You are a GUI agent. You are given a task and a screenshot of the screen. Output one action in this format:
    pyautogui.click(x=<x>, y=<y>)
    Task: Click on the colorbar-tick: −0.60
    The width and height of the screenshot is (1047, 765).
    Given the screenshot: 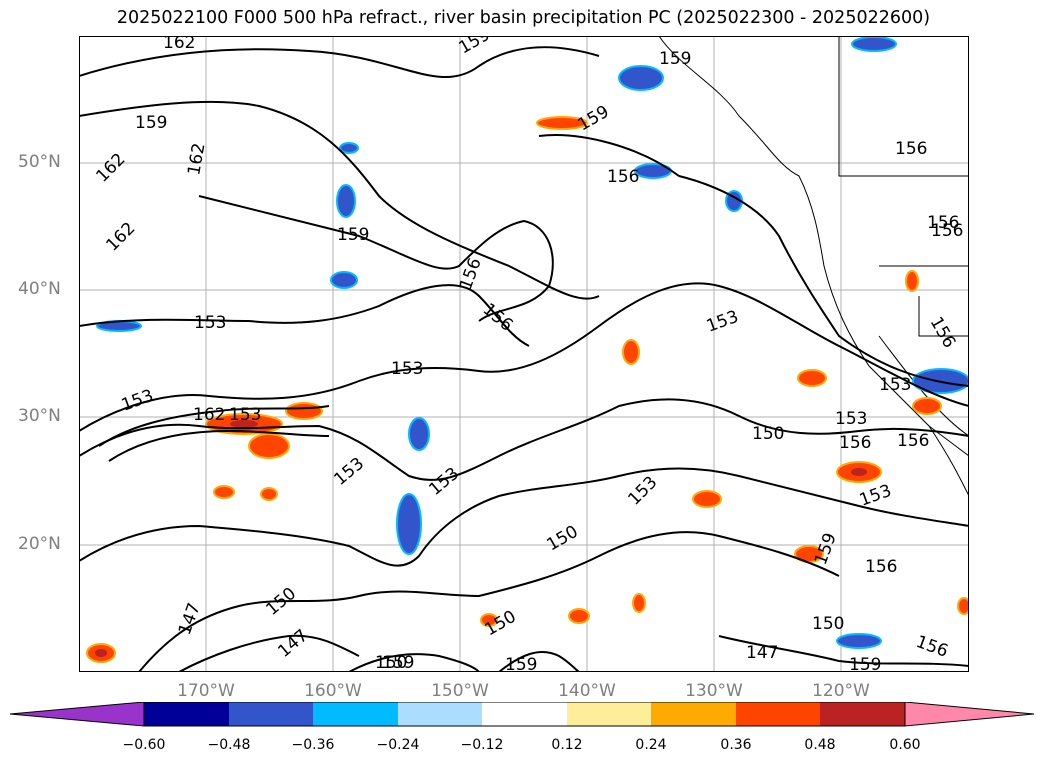 What is the action you would take?
    pyautogui.click(x=144, y=745)
    